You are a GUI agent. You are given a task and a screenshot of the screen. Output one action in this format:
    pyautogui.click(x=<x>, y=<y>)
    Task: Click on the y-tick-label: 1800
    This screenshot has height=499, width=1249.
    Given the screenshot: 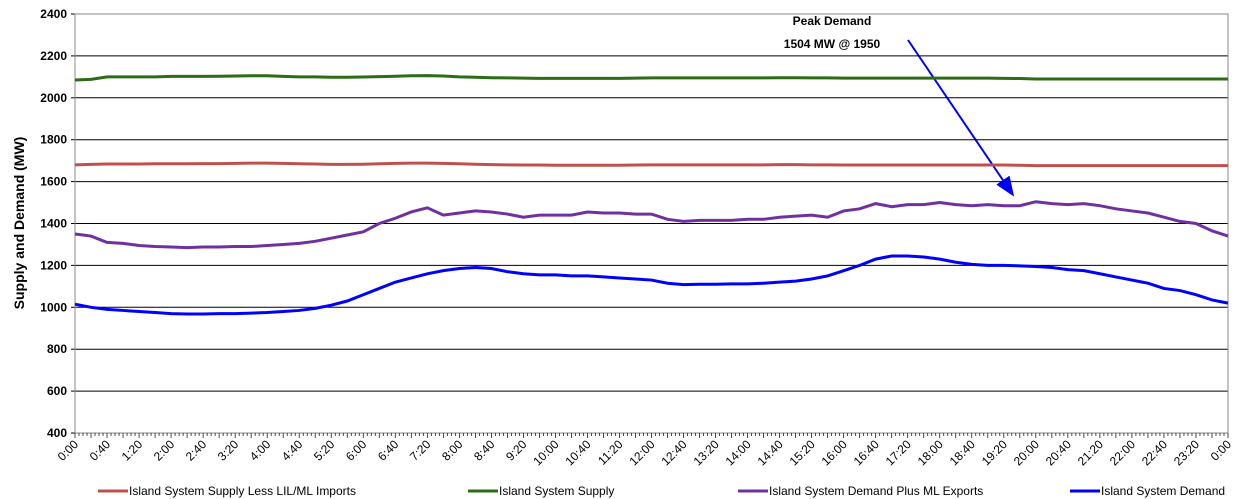 What is the action you would take?
    pyautogui.click(x=53, y=140)
    